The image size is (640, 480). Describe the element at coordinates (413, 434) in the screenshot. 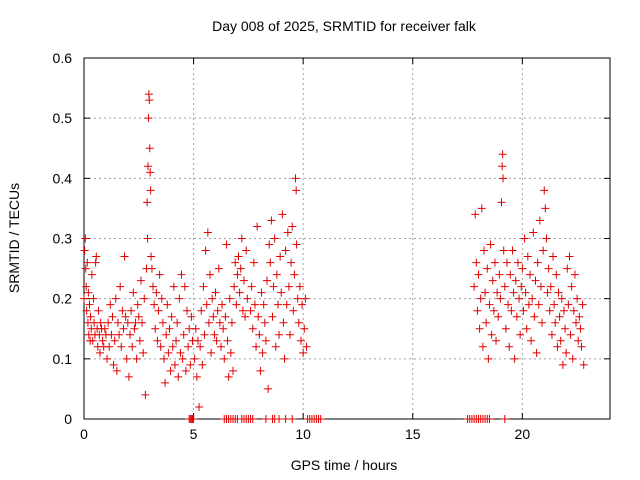

I see `x-tick-label: 15` at that location.